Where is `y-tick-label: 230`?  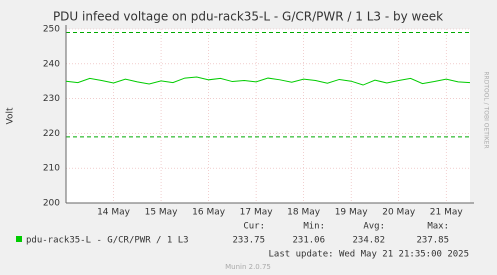 y-tick-label: 230 is located at coordinates (51, 99).